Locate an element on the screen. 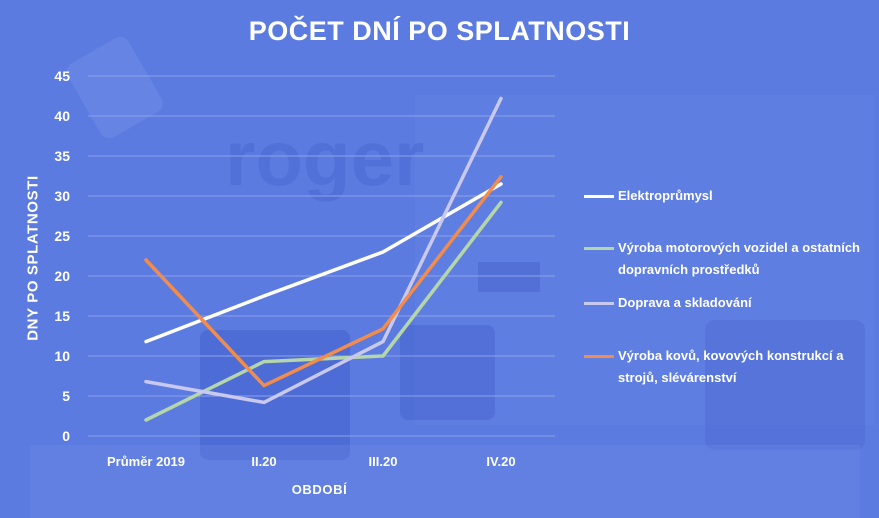 Image resolution: width=879 pixels, height=518 pixels. x-axis-title: OBDOBÍ is located at coordinates (319, 489).